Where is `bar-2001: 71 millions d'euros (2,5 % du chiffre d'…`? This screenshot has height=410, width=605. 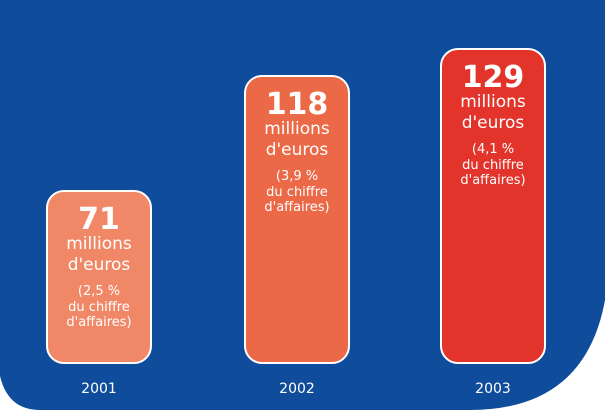
bar-2001: 71 millions d'euros (2,5 % du chiffre d'… is located at coordinates (99, 277).